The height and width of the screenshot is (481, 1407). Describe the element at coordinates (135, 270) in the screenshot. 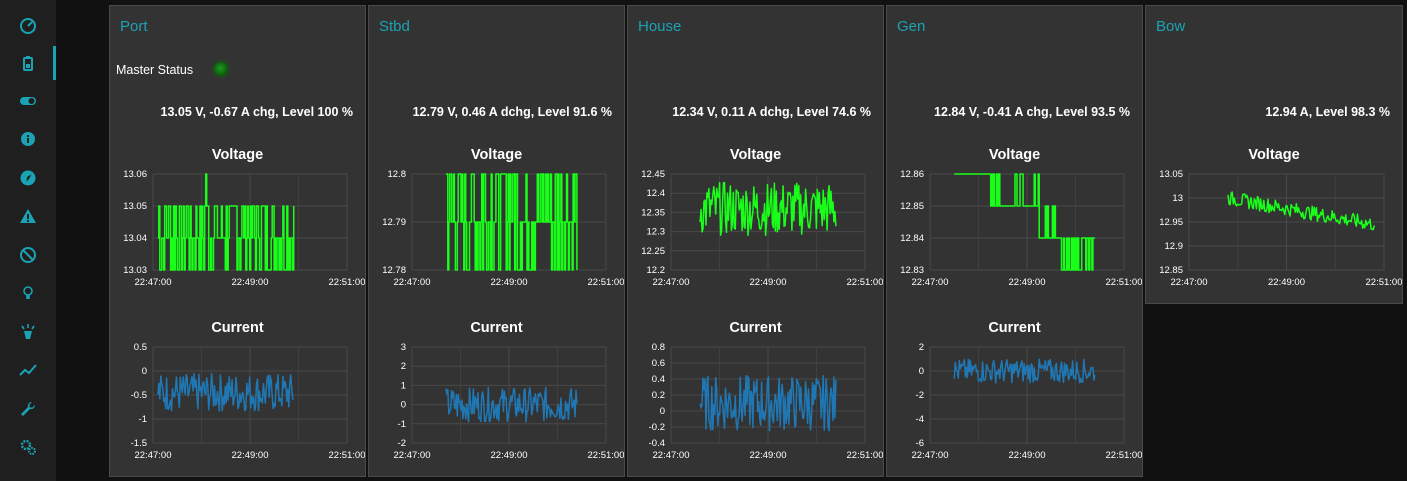

I see `y-tick-label: 13.03` at that location.